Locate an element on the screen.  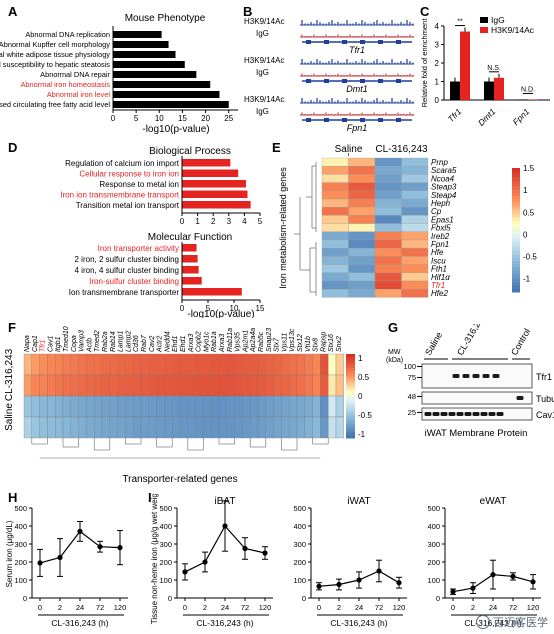
tick-label: 24 is located at coordinates (359, 607).